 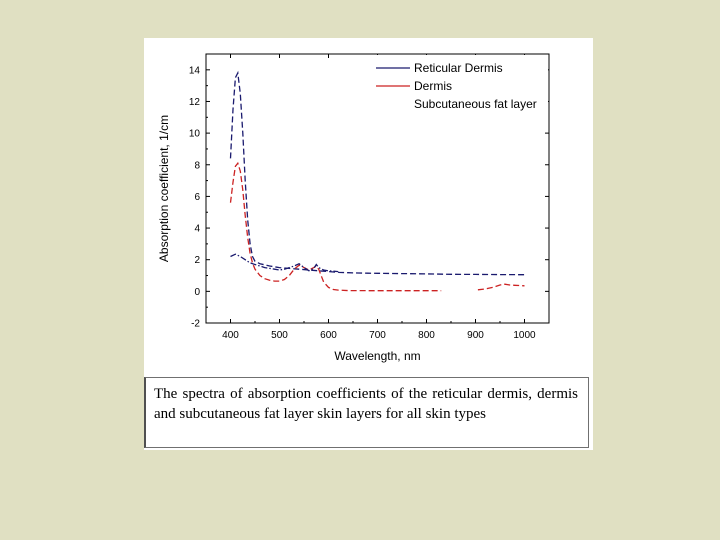 What do you see at coordinates (279, 335) in the screenshot?
I see `x-tick-label: 500` at bounding box center [279, 335].